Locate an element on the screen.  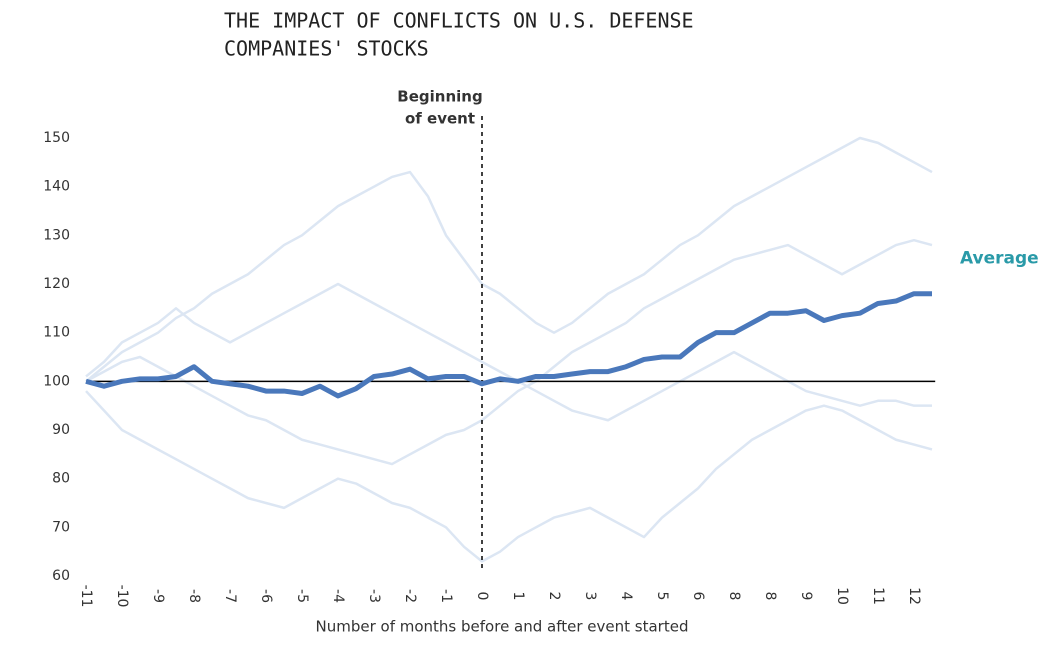
x-tick-label: -9 is located at coordinates (158, 596).